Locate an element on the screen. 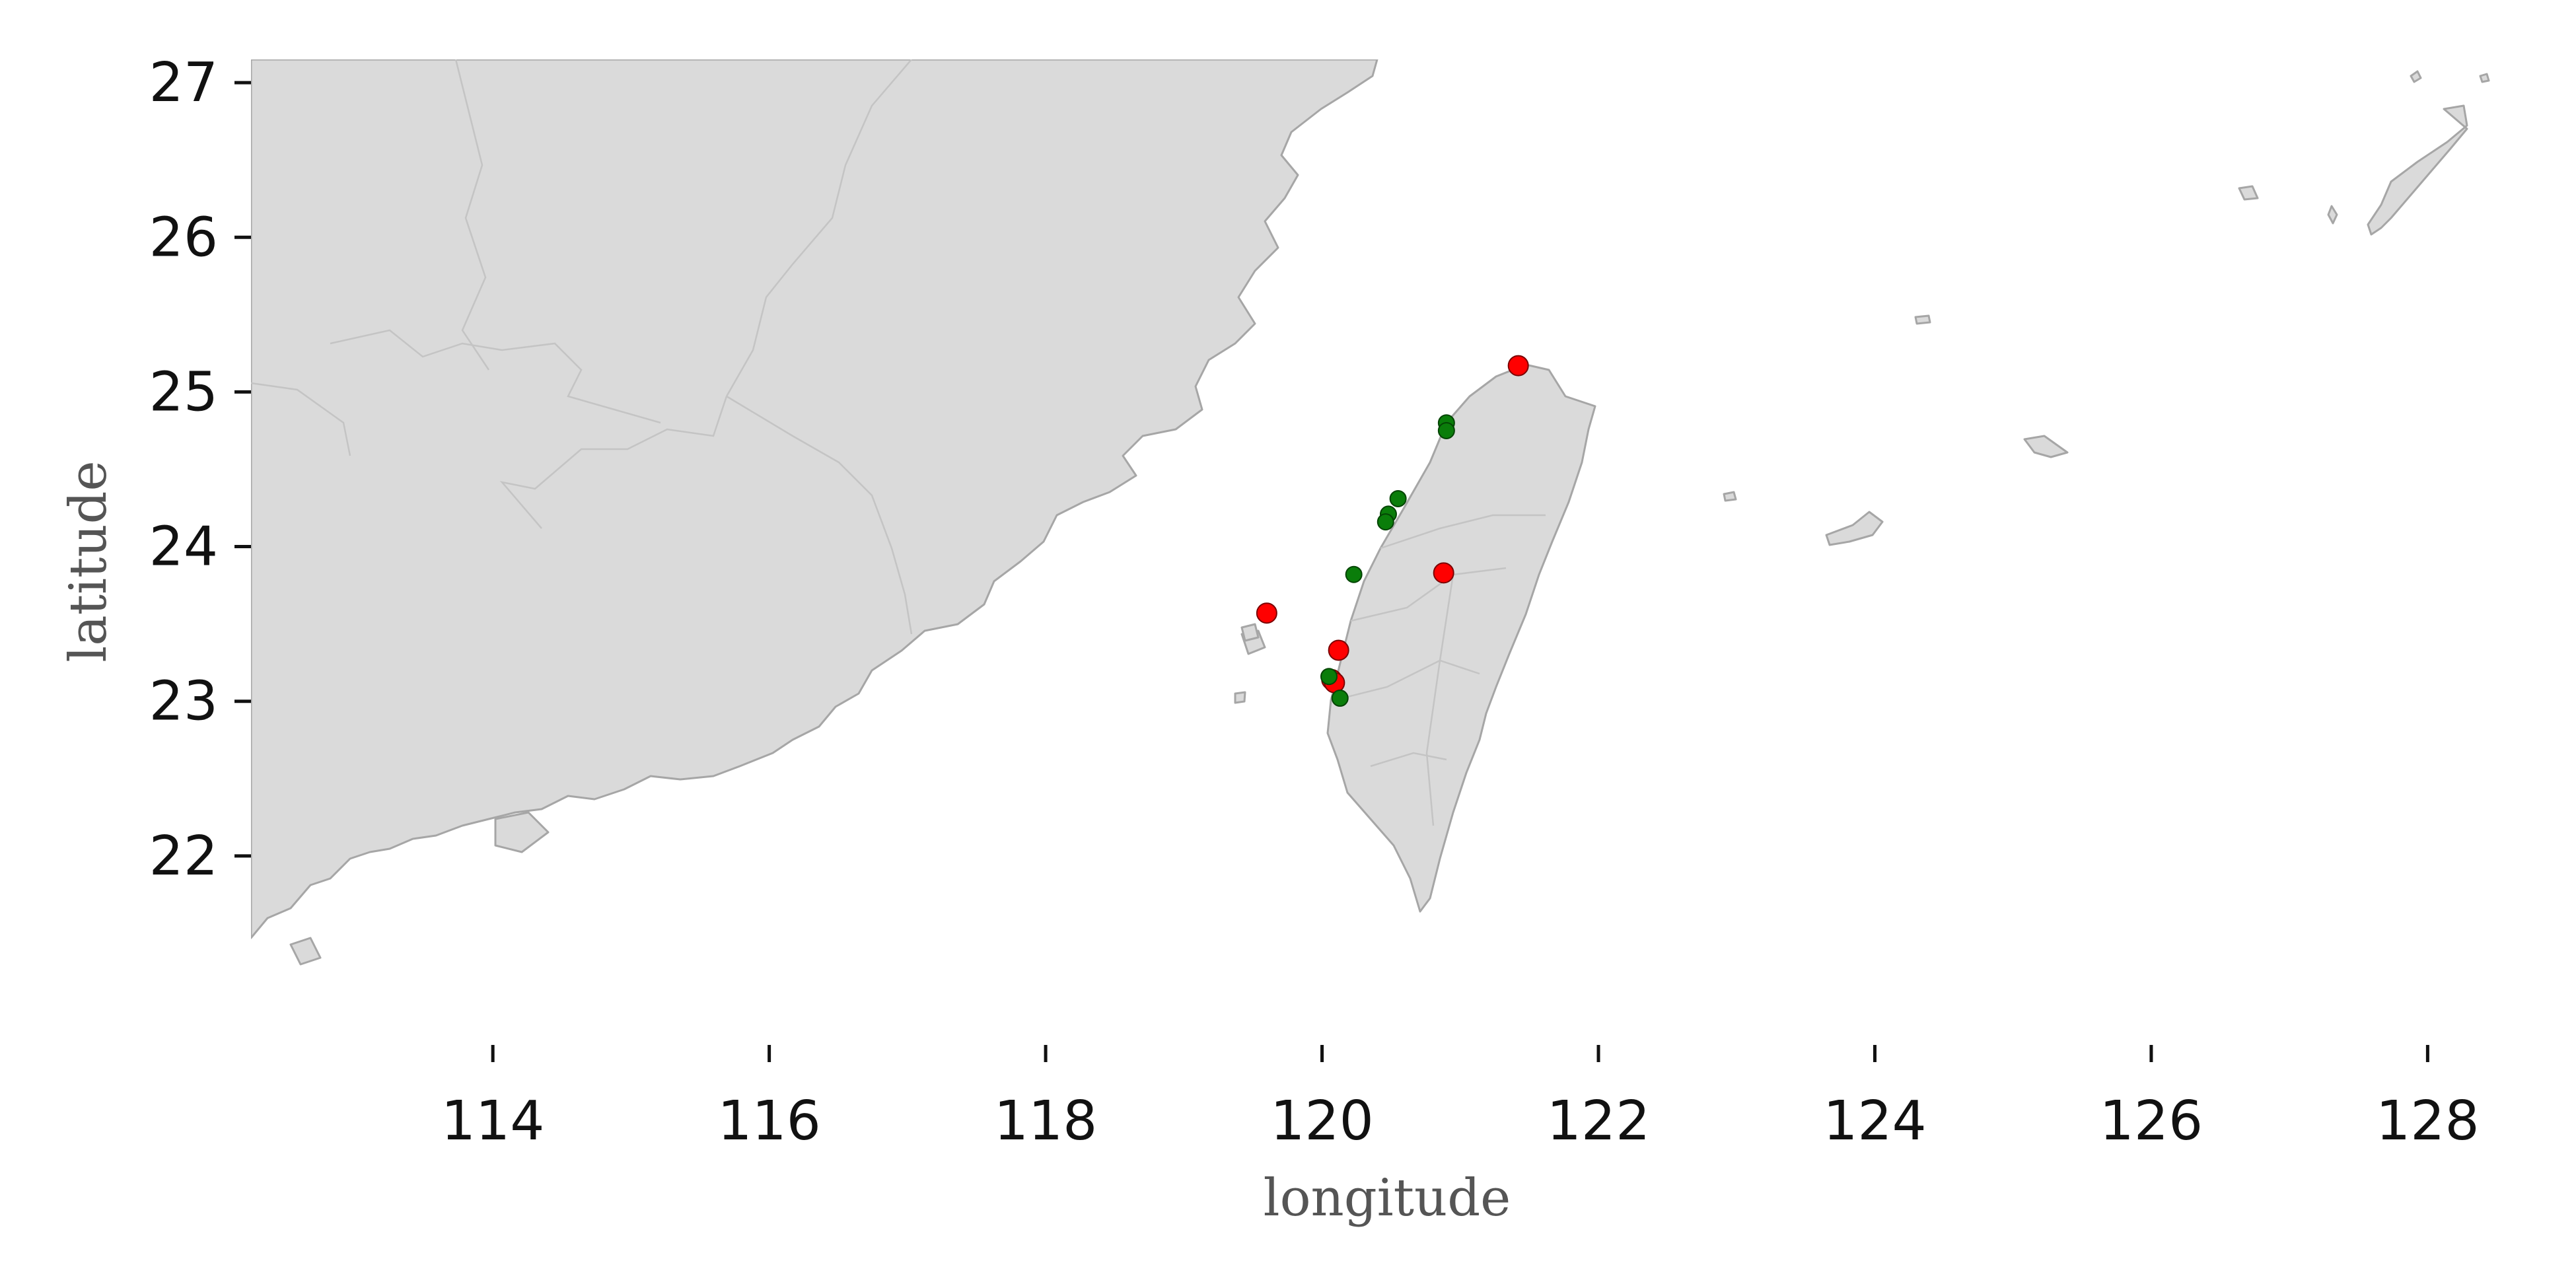 Image resolution: width=2576 pixels, height=1288 pixels. y-tick-label: 27 is located at coordinates (184, 83).